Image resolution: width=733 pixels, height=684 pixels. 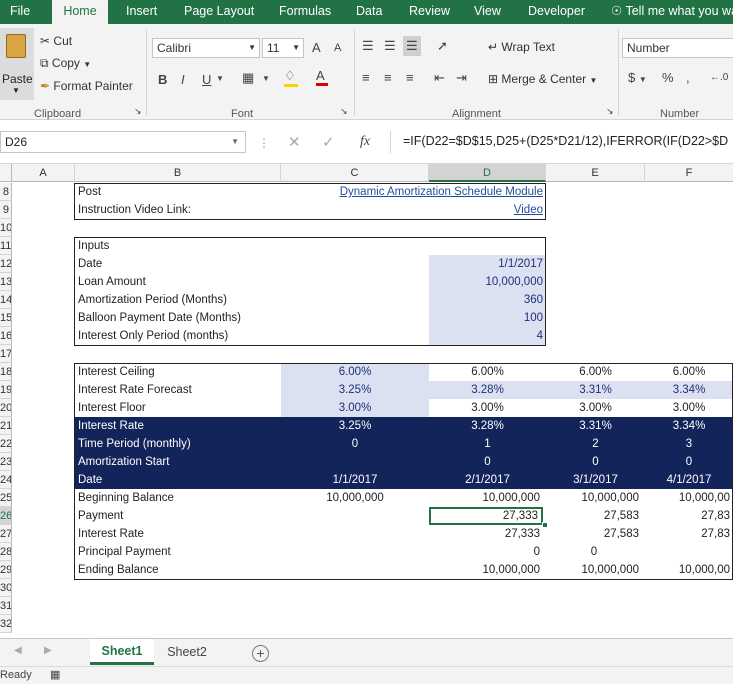 What do you see at coordinates (610, 570) in the screenshot?
I see `schedule-cell-e: 10,000,000` at bounding box center [610, 570].